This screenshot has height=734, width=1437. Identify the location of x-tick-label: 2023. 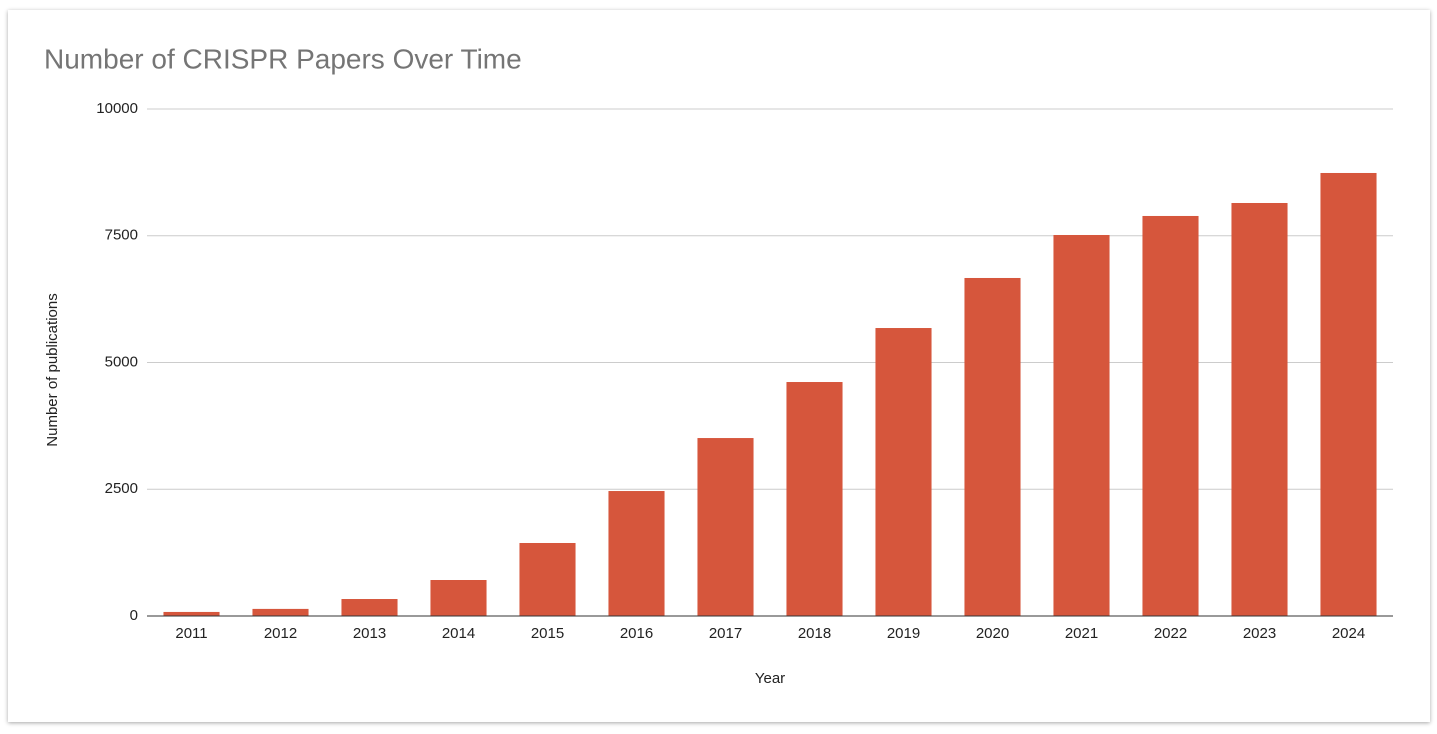
(1259, 633).